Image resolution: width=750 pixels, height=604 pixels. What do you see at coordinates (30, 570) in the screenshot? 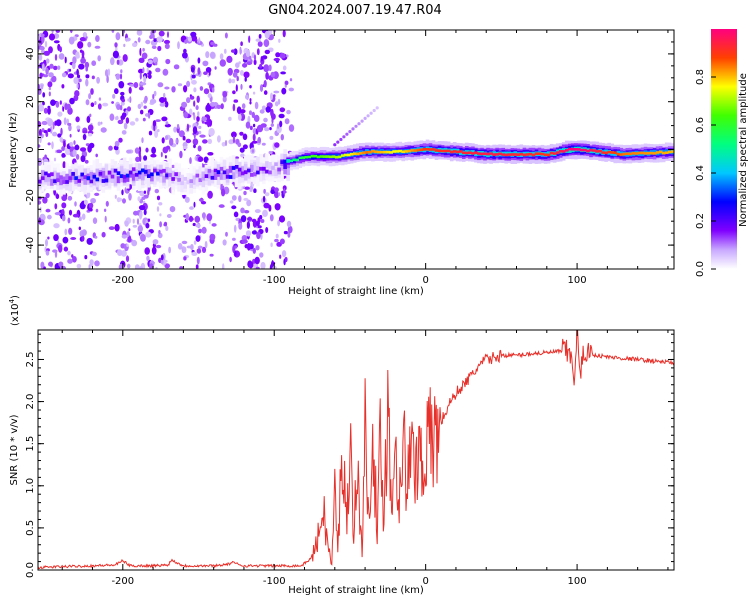
I see `y-tick-label: 0.0` at bounding box center [30, 570].